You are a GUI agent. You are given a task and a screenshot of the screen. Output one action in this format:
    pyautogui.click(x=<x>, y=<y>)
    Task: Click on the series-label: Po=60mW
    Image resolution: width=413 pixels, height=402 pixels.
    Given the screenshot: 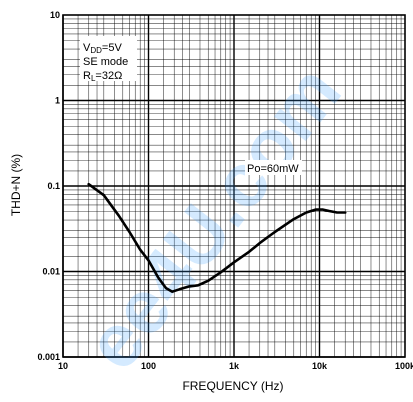 What is the action you would take?
    pyautogui.click(x=273, y=169)
    